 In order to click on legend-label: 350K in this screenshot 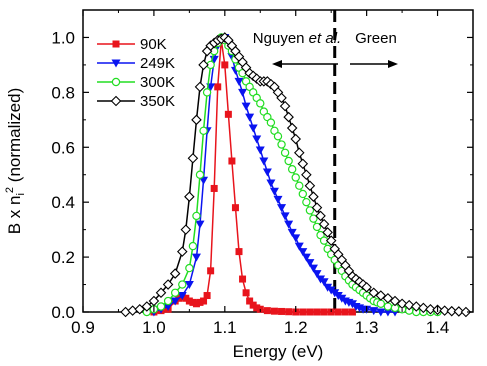, I will do `click(157, 101)`.